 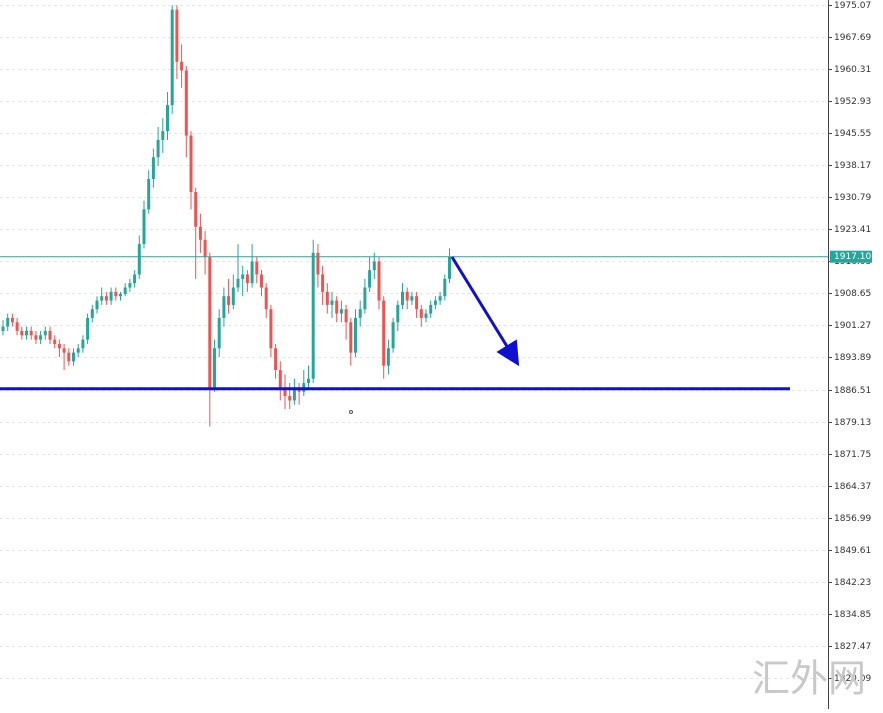 I want to click on y-tick-label: 1886.51, so click(x=852, y=391).